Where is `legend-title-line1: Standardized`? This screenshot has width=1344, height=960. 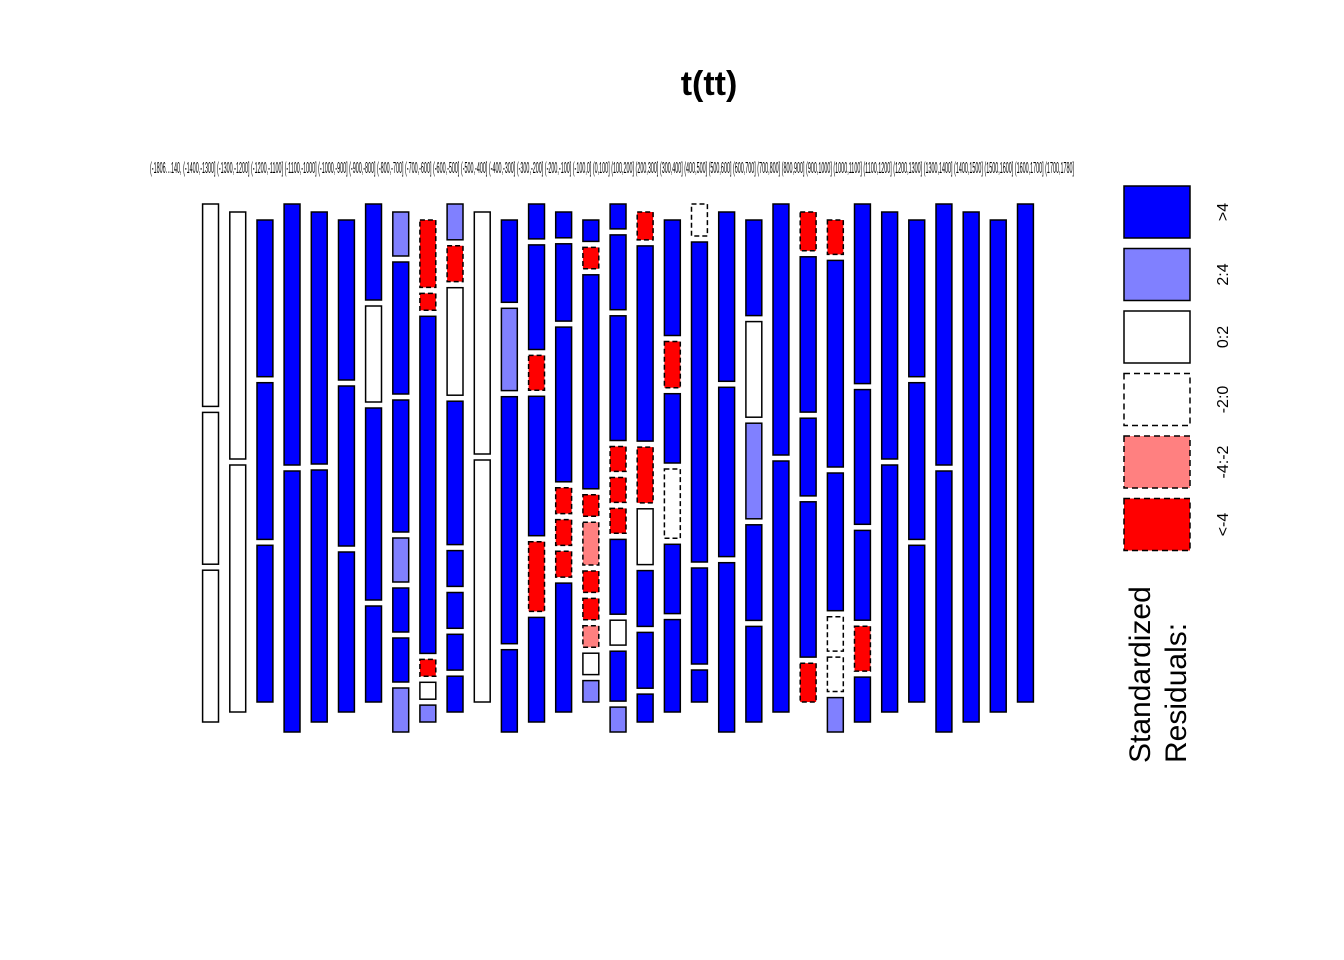
legend-title-line1: Standardized is located at coordinates (1140, 674).